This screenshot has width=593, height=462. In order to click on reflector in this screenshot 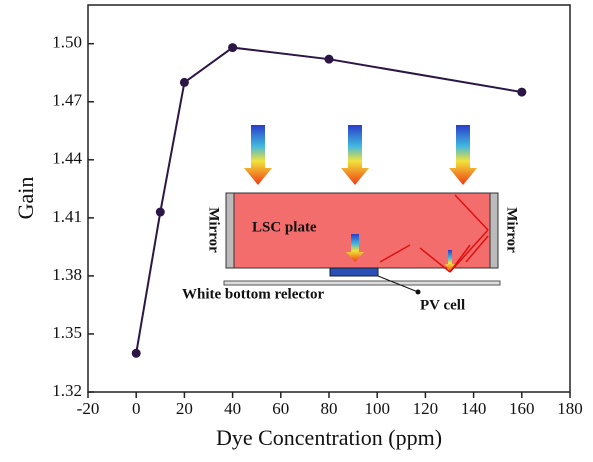, I will do `click(362, 283)`.